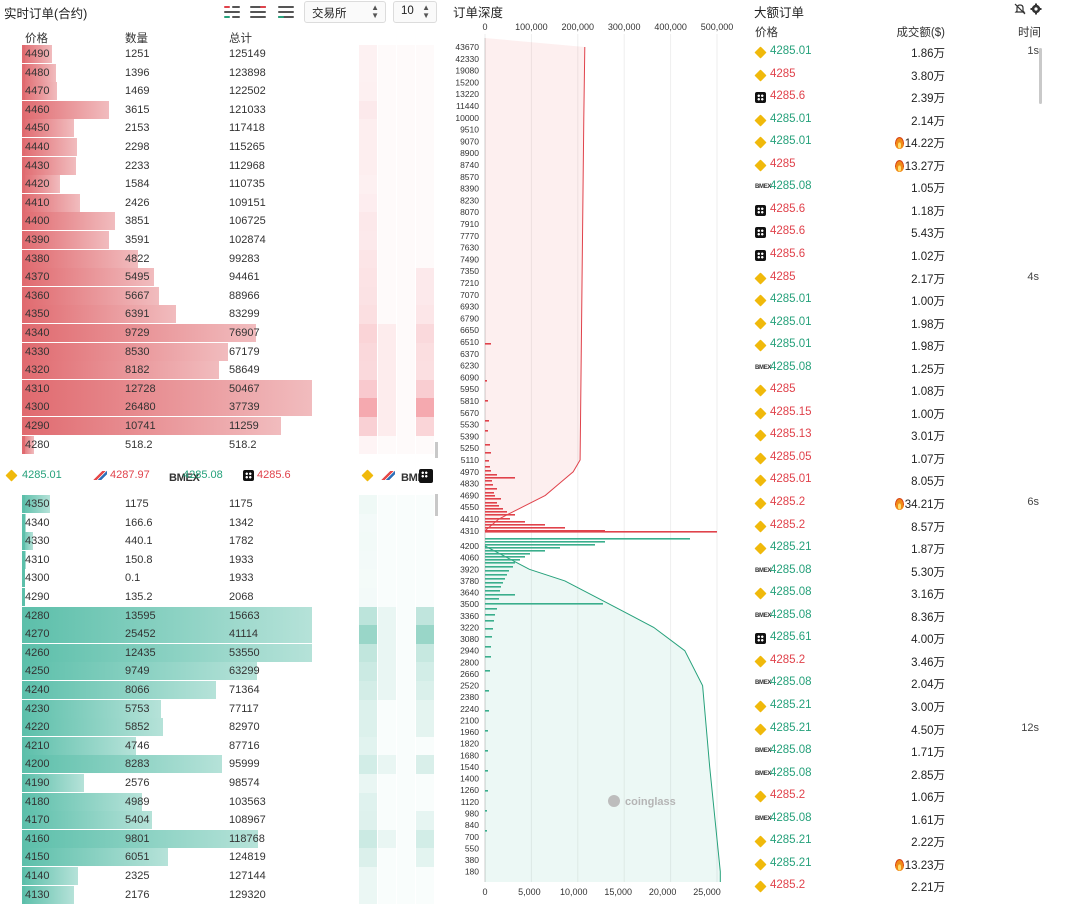  I want to click on orderbook-row: 4480 1396 123898, so click(222, 73).